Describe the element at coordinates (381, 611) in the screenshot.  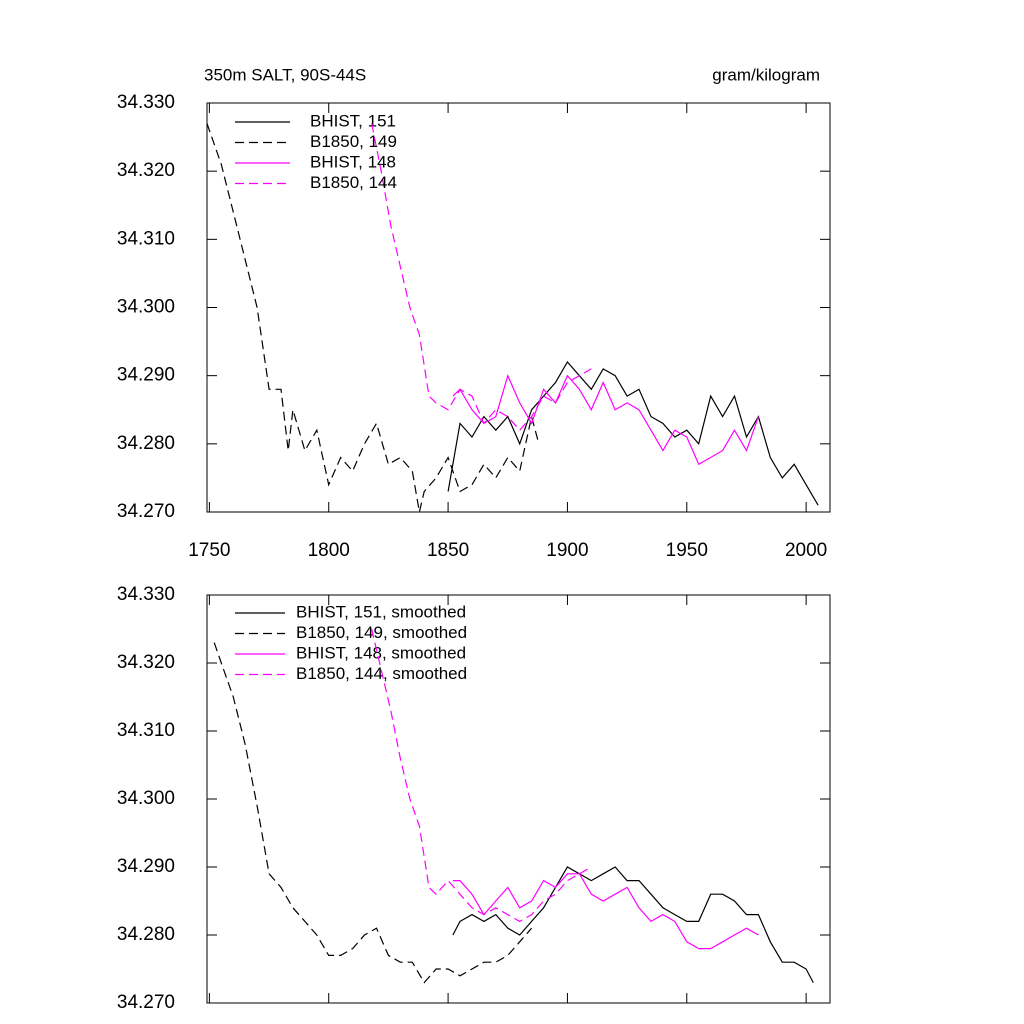
I see `legend-label: BHIST, 151, smoothed` at that location.